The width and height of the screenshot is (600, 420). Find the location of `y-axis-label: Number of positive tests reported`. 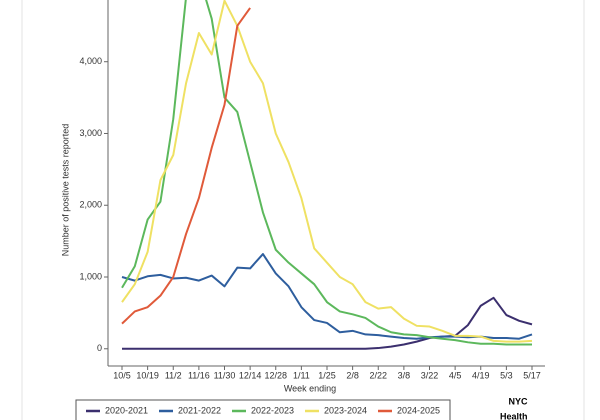

y-axis-label: Number of positive tests reported is located at coordinates (65, 190).